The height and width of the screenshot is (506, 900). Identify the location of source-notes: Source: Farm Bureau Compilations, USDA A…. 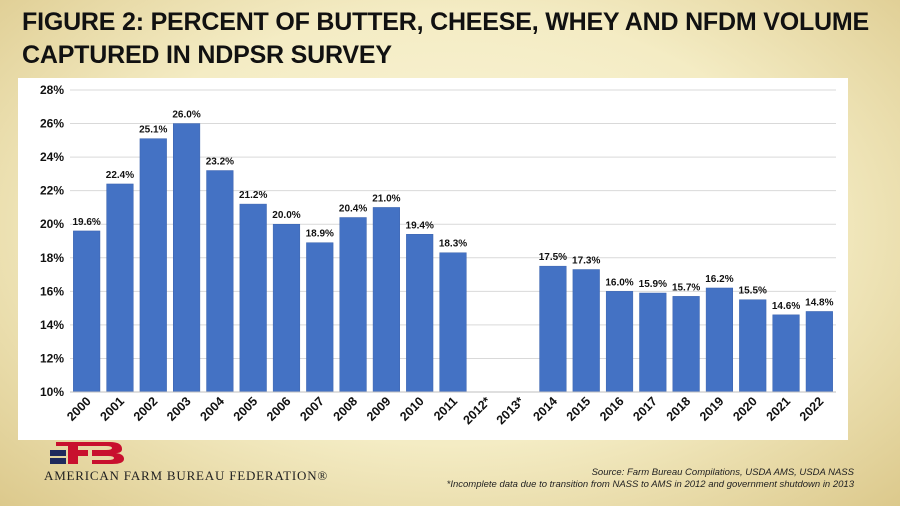
(650, 479).